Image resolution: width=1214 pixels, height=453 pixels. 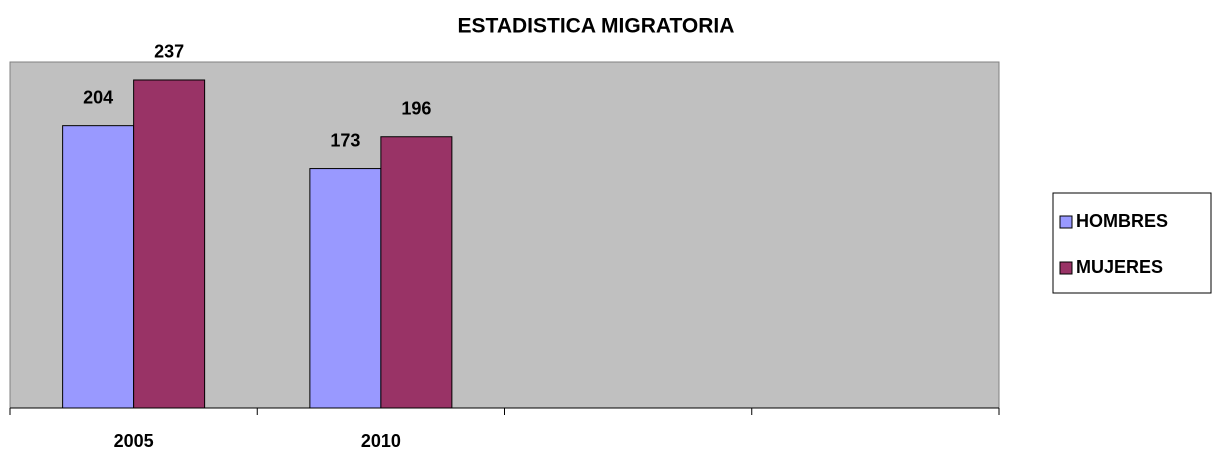 I want to click on x-tick-label: 2010, so click(x=381, y=441).